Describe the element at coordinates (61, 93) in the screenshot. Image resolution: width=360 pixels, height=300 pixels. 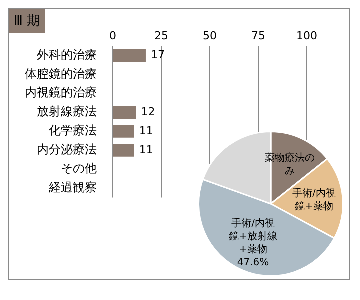
I see `y-tick-label: 内視鏡的治療` at that location.